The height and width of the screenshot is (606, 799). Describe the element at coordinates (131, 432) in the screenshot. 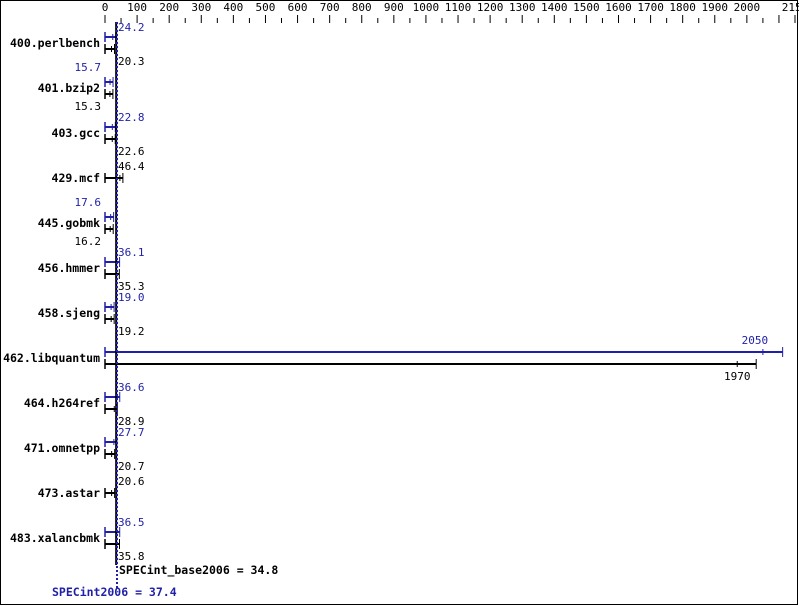

I see `peak-value-label: 27.7` at that location.